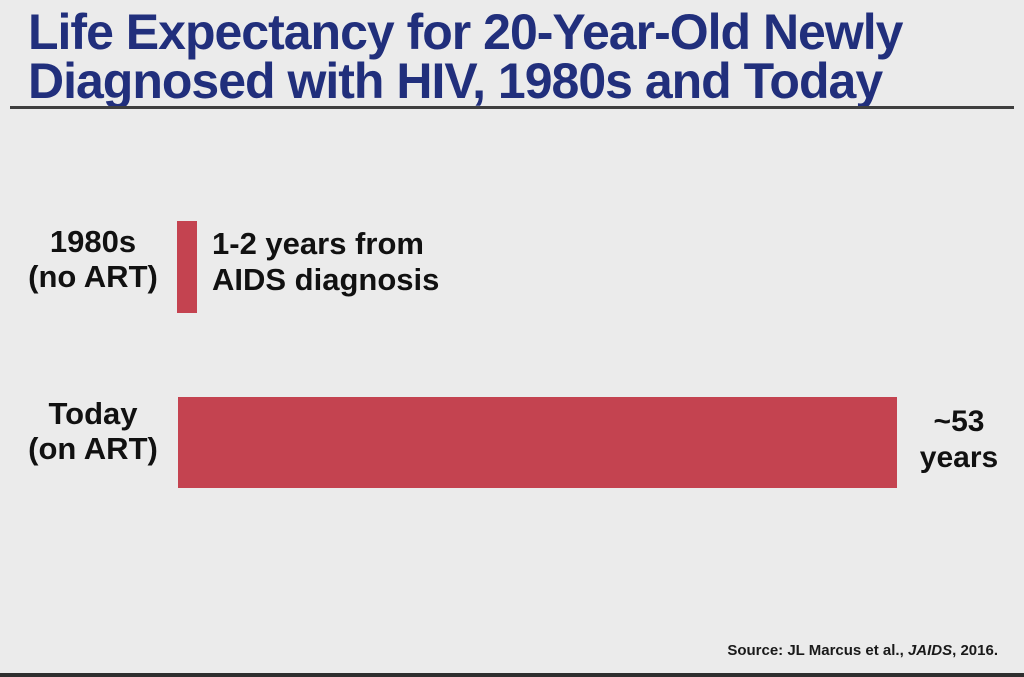  Describe the element at coordinates (959, 421) in the screenshot. I see `annotation-today-line1: ~53` at that location.